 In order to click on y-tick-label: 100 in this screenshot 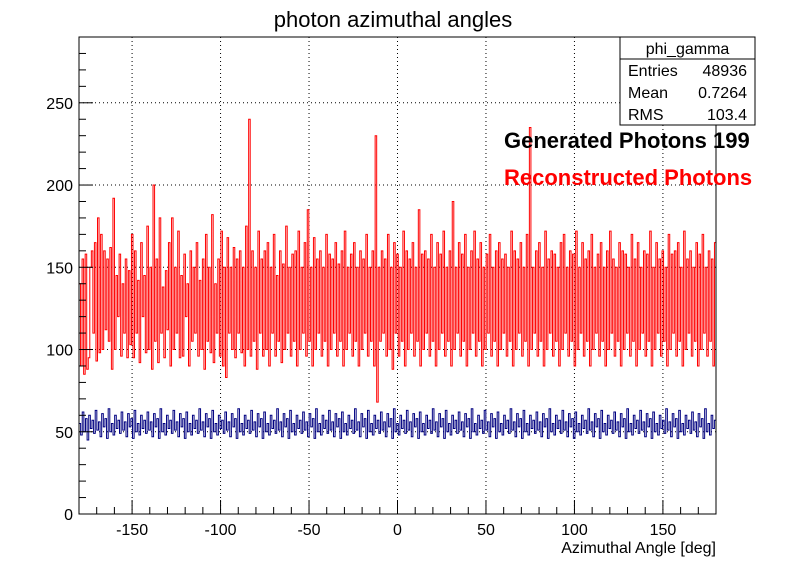, I will do `click(59, 351)`.